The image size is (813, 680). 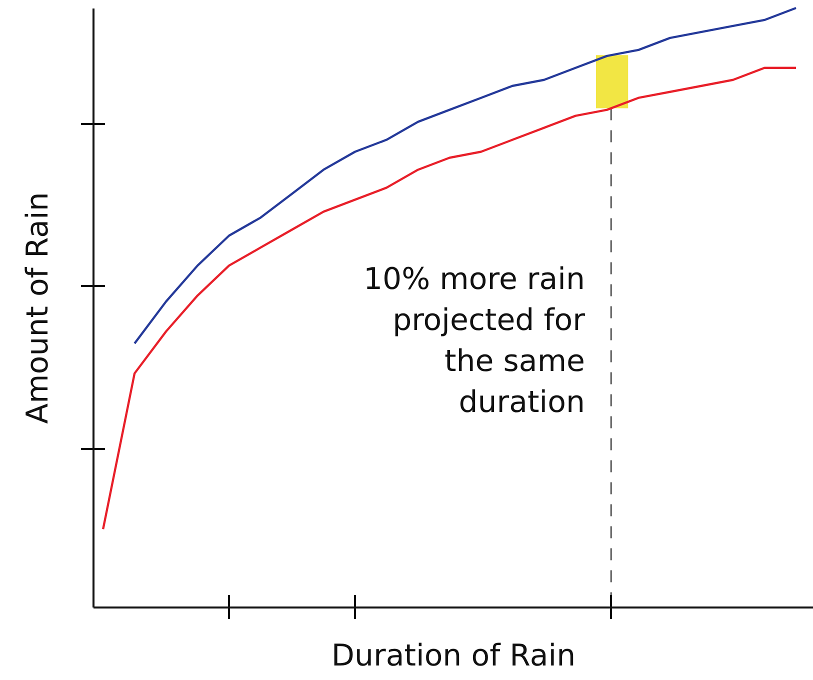 What do you see at coordinates (474, 341) in the screenshot?
I see `annotation: 10% more rain projected for the same duration` at bounding box center [474, 341].